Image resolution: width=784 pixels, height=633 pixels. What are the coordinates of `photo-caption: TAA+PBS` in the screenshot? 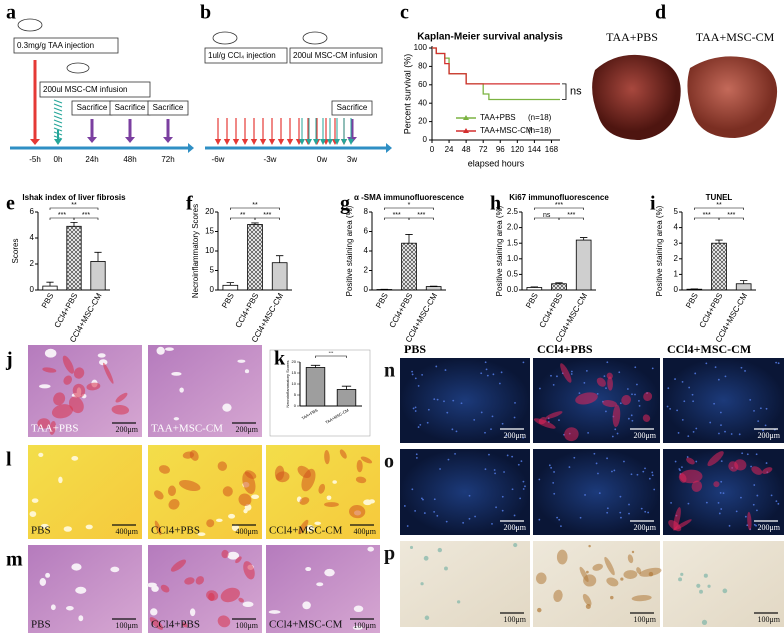 It's located at (632, 37).